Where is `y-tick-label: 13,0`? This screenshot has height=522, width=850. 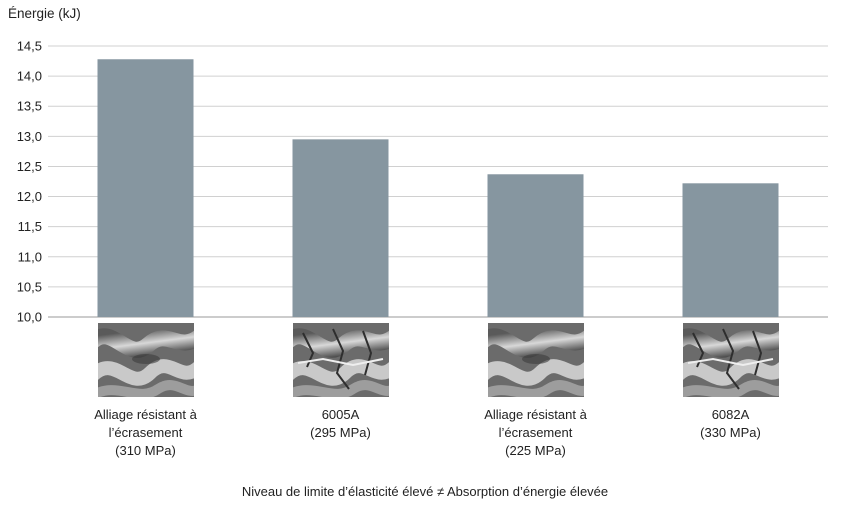
y-tick-label: 13,0 is located at coordinates (29, 136).